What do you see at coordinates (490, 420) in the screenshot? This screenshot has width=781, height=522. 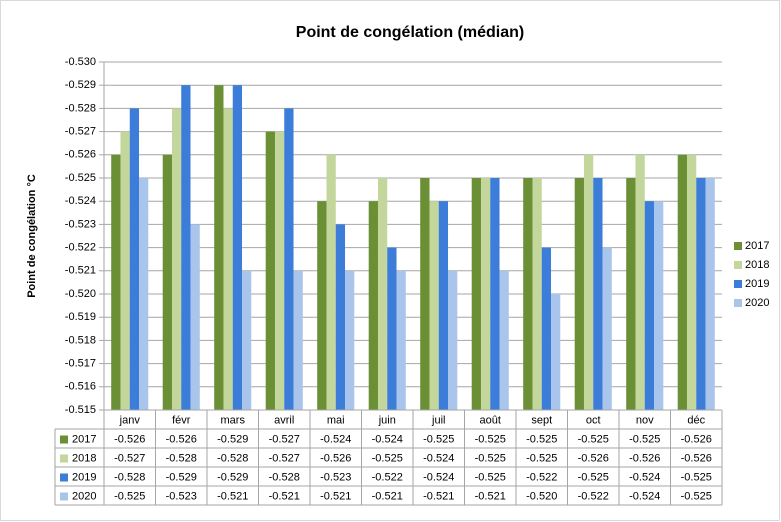 I see `x-tick-label: août` at bounding box center [490, 420].